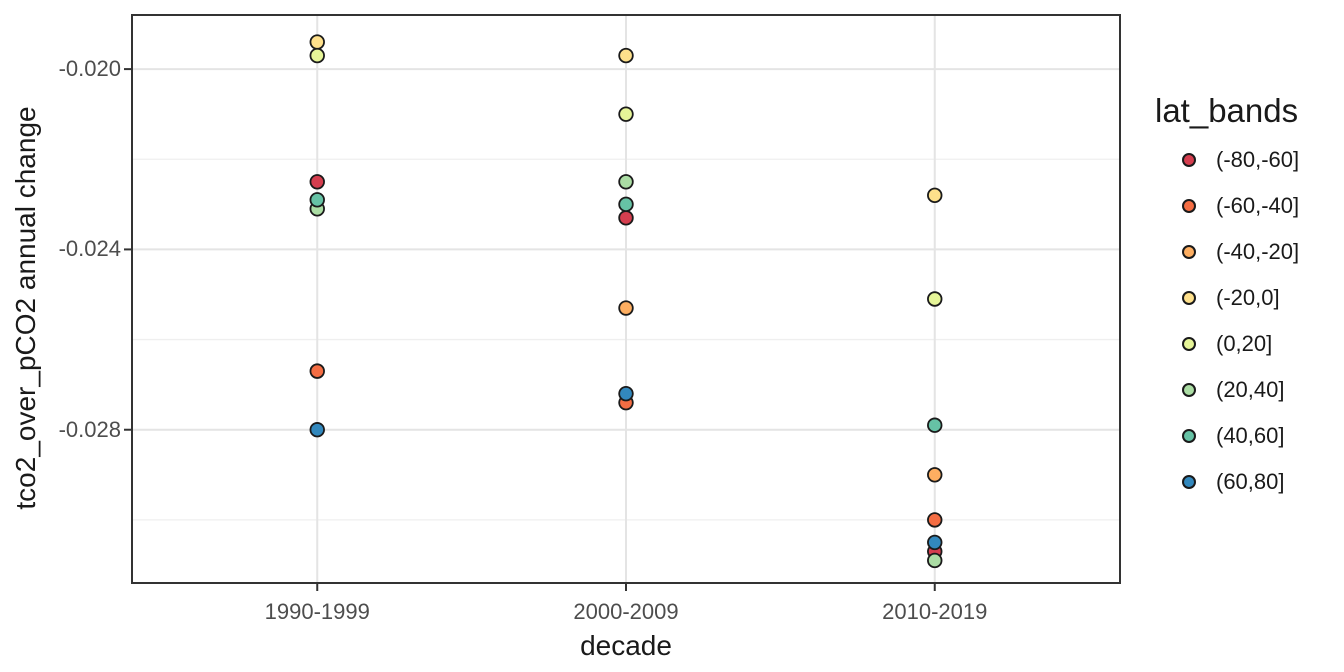 The height and width of the screenshot is (672, 1344). Describe the element at coordinates (1258, 205) in the screenshot. I see `legend-label: (-60,-40]` at that location.